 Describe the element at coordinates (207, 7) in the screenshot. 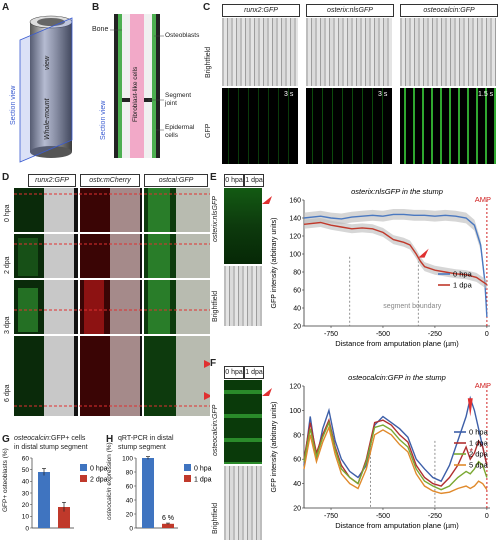

I see `panel-c-label: C` at that location.